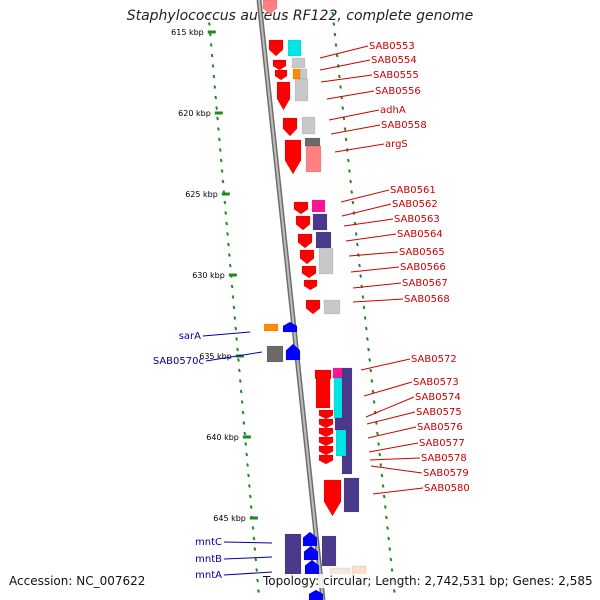 The image size is (600, 600). I want to click on reverse-gene-label: sarA, so click(190, 336).